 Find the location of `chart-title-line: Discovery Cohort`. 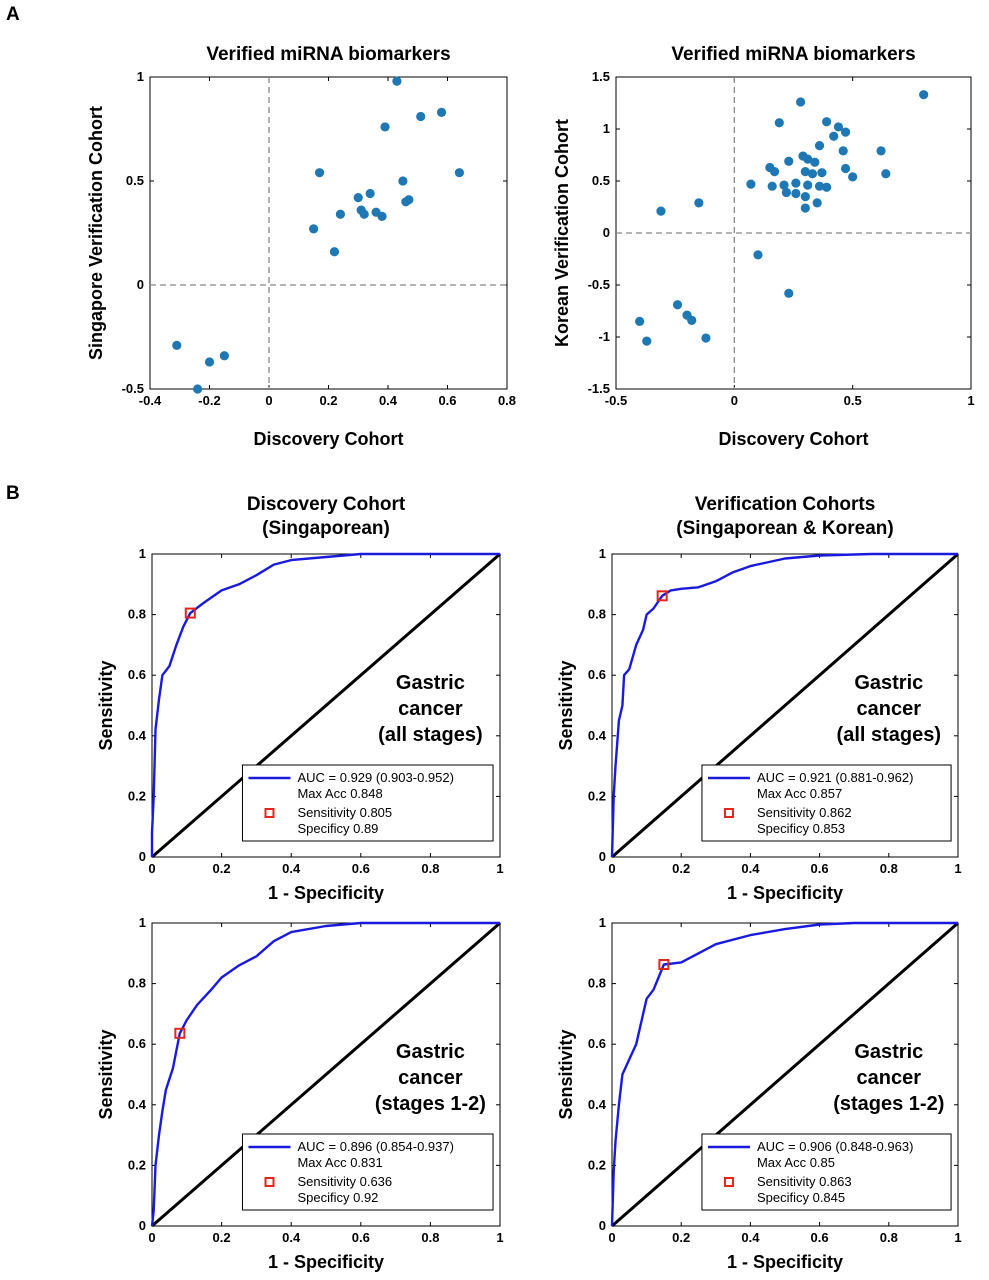

chart-title-line: Discovery Cohort is located at coordinates (326, 504).